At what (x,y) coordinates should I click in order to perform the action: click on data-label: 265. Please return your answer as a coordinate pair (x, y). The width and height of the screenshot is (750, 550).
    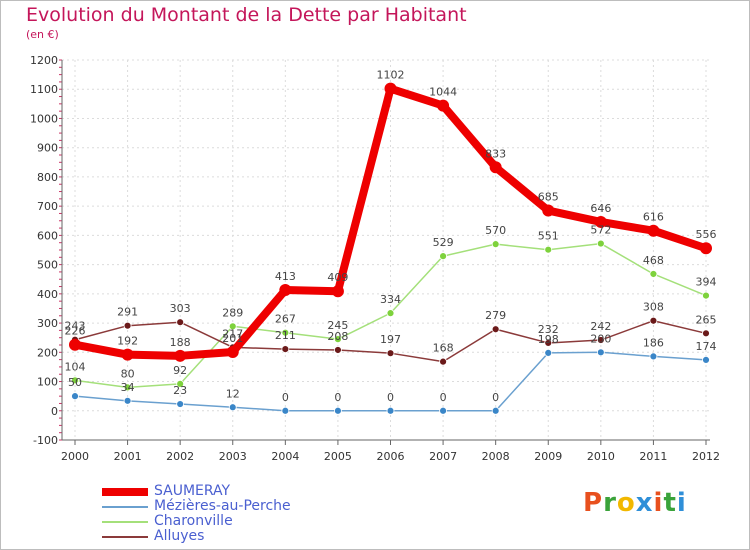
    Looking at the image, I should click on (706, 319).